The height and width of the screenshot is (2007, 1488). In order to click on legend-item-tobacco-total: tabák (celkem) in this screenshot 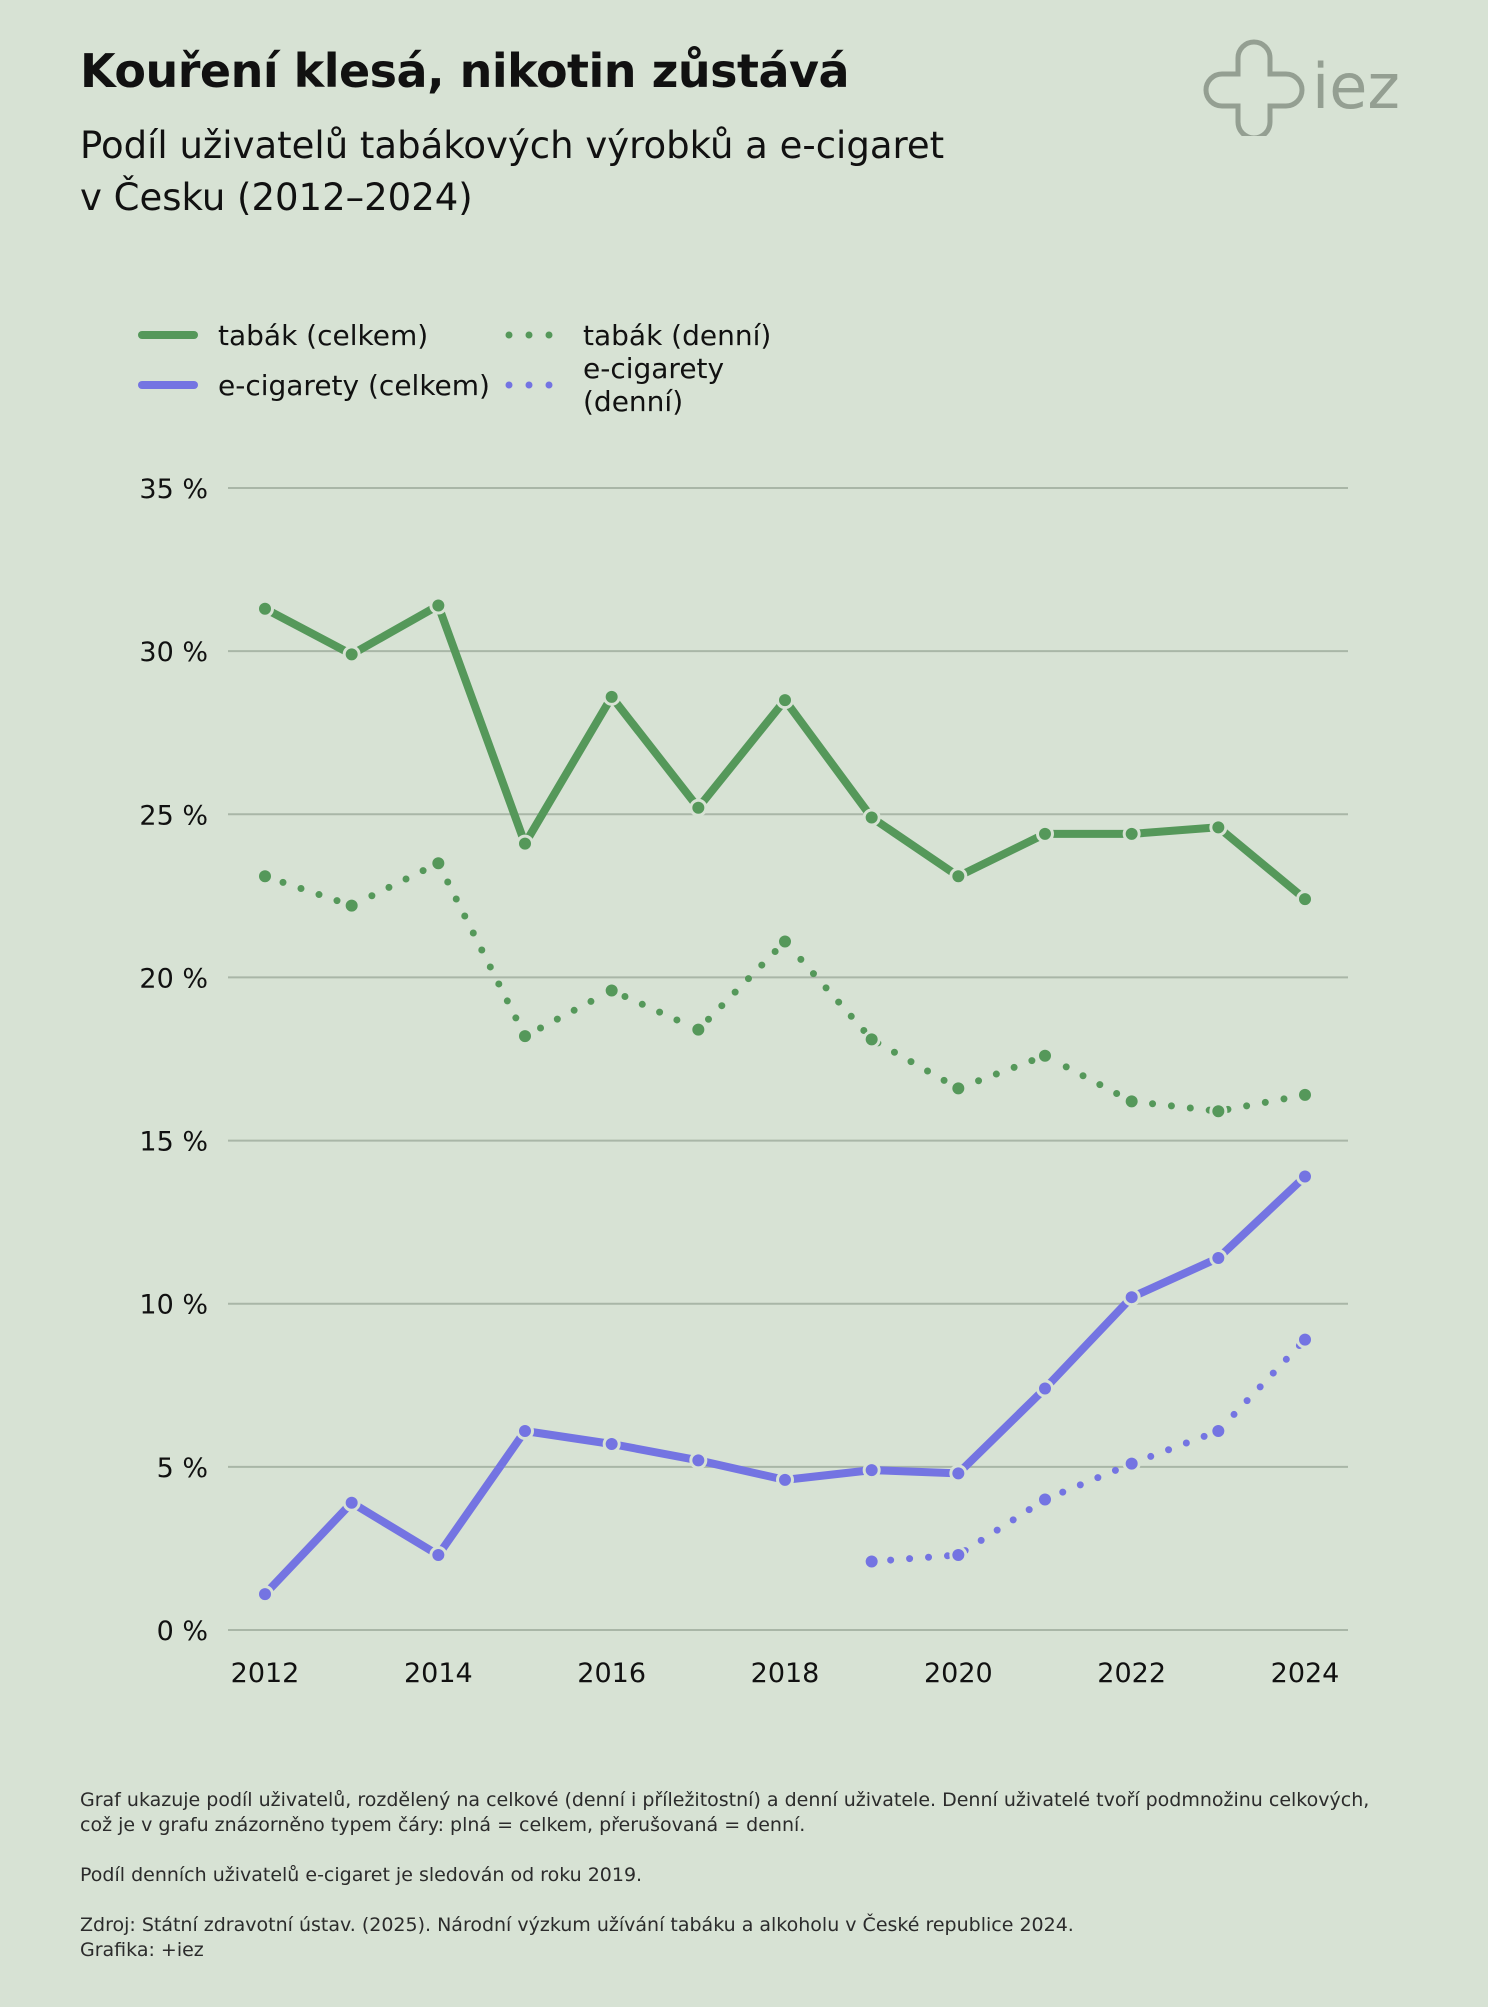, I will do `click(320, 335)`.